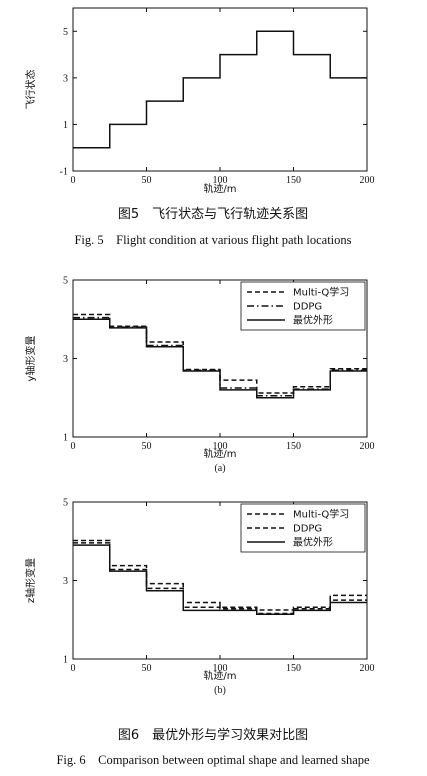 The height and width of the screenshot is (776, 427). I want to click on fig6-caption-cn: 图6 最优外形与学习效果对比图, so click(213, 735).